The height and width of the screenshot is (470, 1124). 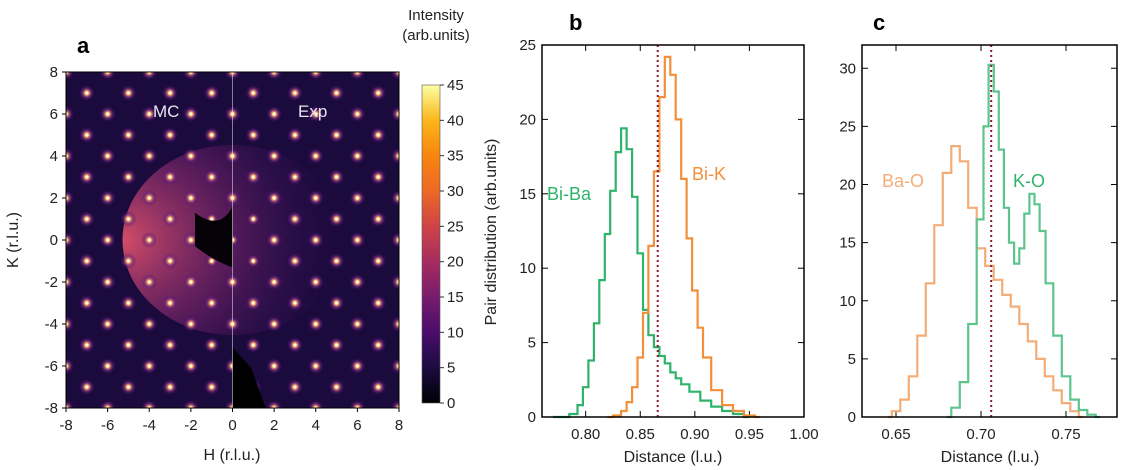 What do you see at coordinates (436, 15) in the screenshot?
I see `colorbar-title-line1: Intensity` at bounding box center [436, 15].